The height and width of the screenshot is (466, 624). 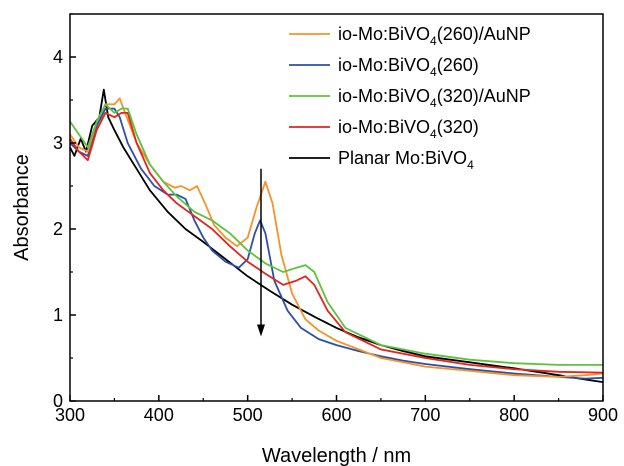 I want to click on y-tick-label: 4, so click(x=58, y=57).